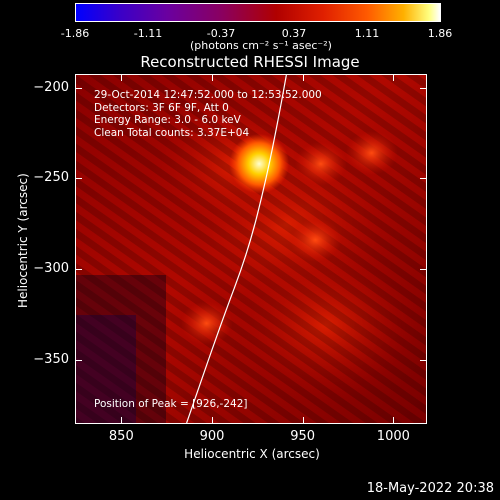  I want to click on energy-range-text: Energy Range: 3.0 - 6.0 keV, so click(167, 120).